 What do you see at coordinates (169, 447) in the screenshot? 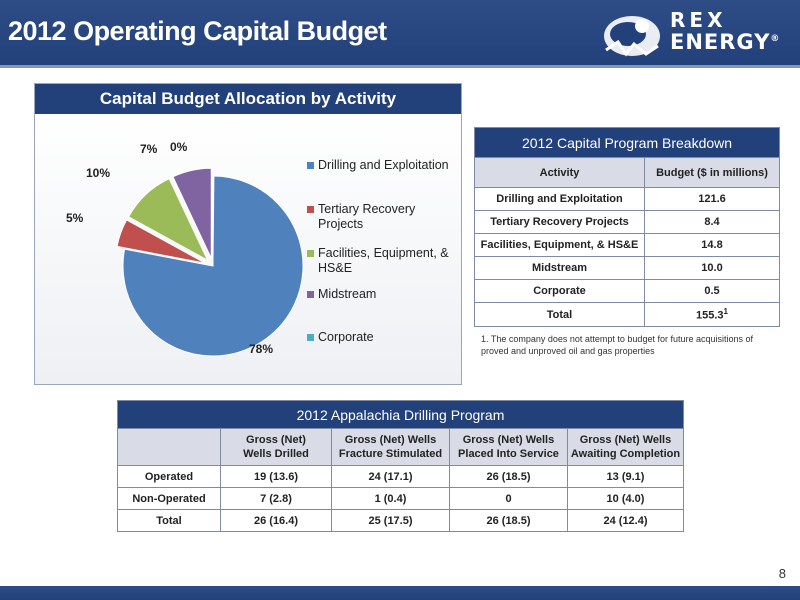
I see `drilling-col-empty` at bounding box center [169, 447].